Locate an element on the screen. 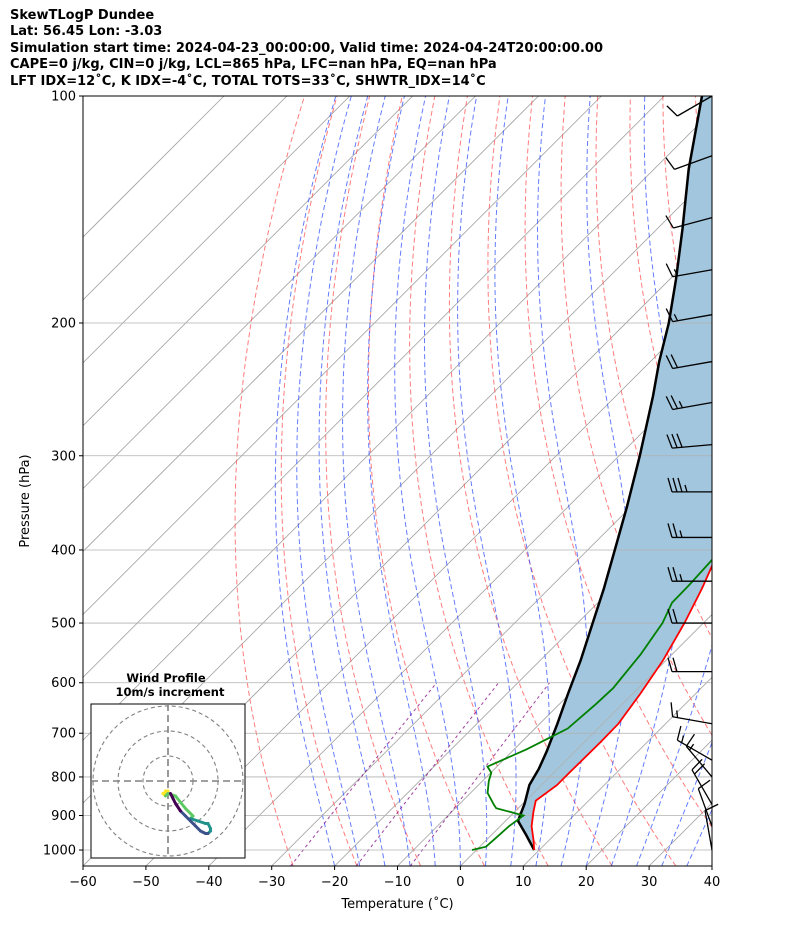 This screenshot has width=794, height=937. y-tick-label: 600 is located at coordinates (63, 683).